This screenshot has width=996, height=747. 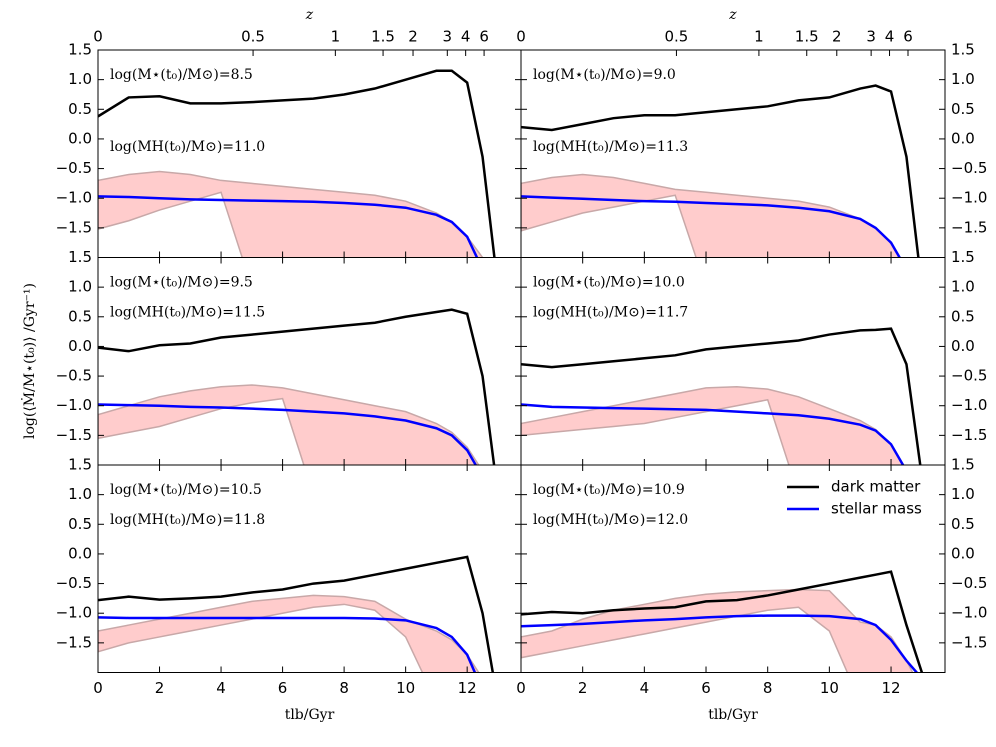 What do you see at coordinates (187, 313) in the screenshot?
I see `annotation: log(MH(t₀)/M⊙)=11.5` at bounding box center [187, 313].